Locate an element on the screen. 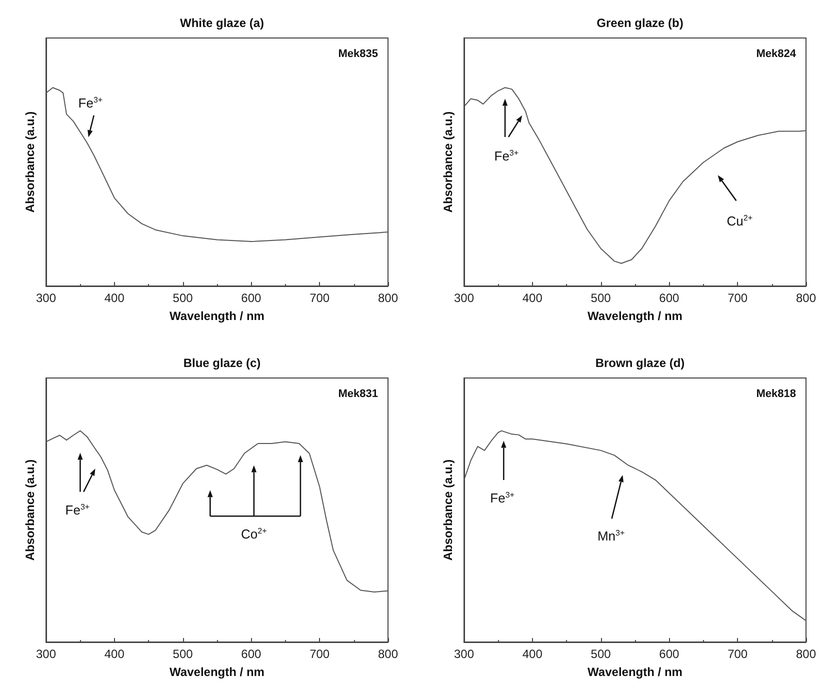 The height and width of the screenshot is (696, 836). text: Mek835 is located at coordinates (358, 54).